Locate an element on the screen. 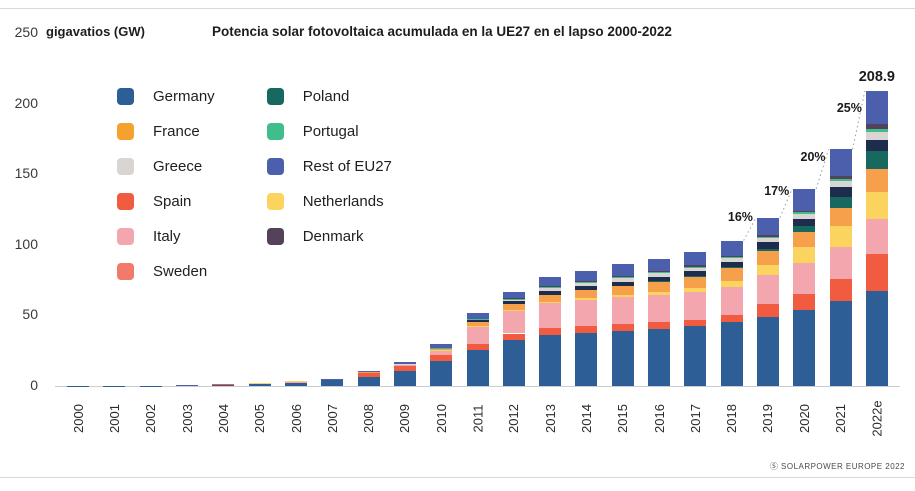  x-tick-2000: 2000 is located at coordinates (78, 418).